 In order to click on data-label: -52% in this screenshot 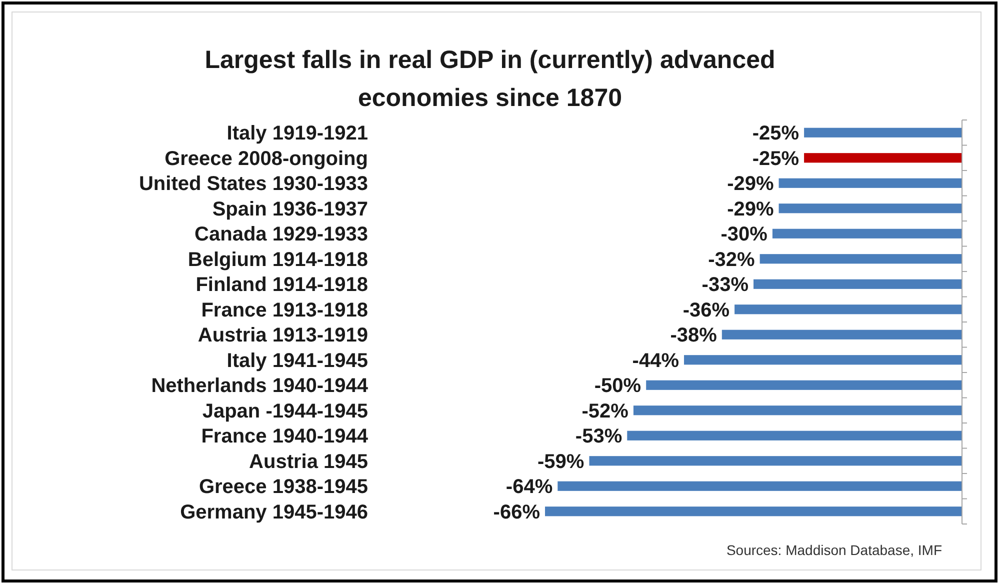, I will do `click(605, 411)`.